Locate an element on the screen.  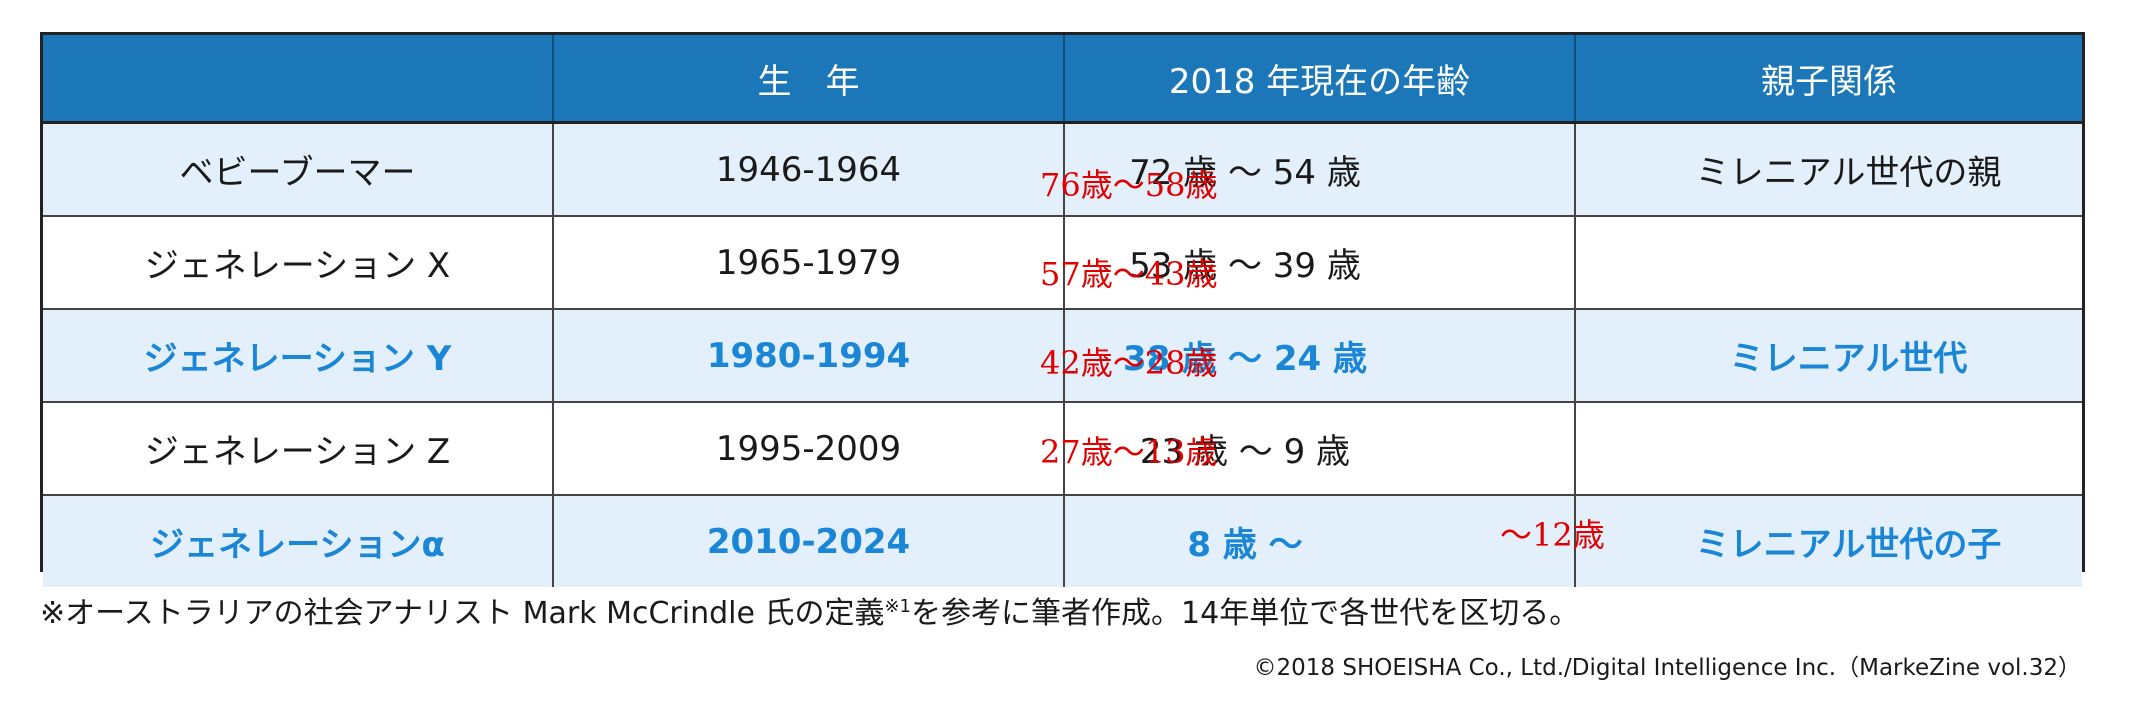
age-range: 38 歳 〜 24 歳 is located at coordinates (1320, 356).